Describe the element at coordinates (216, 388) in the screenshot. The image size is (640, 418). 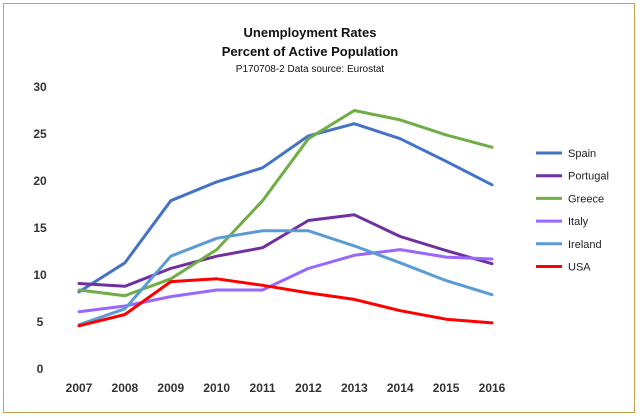
I see `x-tick-label: 2010` at that location.